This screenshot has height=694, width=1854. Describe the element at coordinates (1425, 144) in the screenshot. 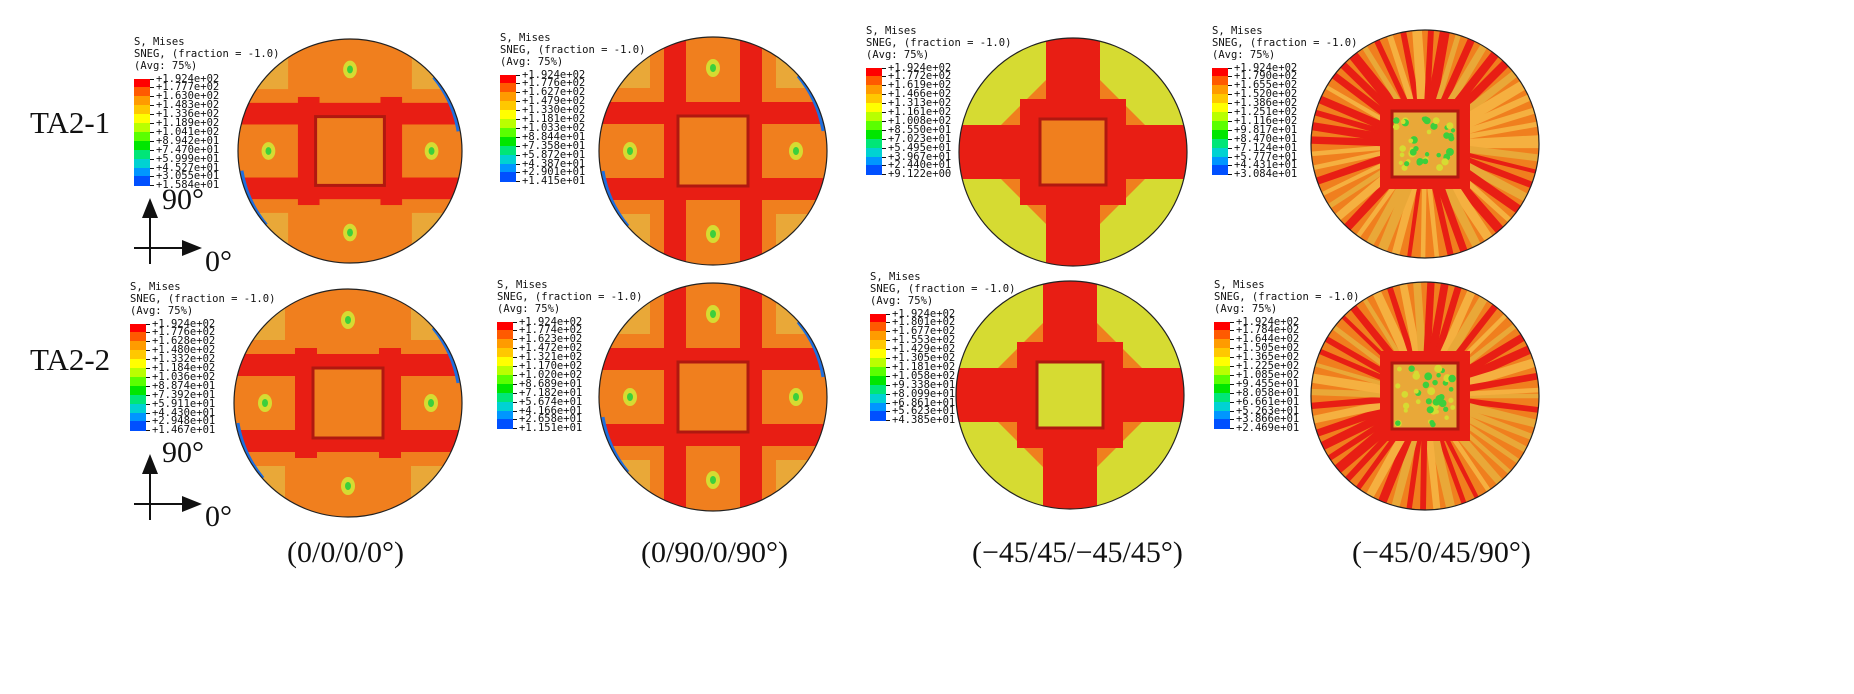

I see `stress-contour-plot` at that location.